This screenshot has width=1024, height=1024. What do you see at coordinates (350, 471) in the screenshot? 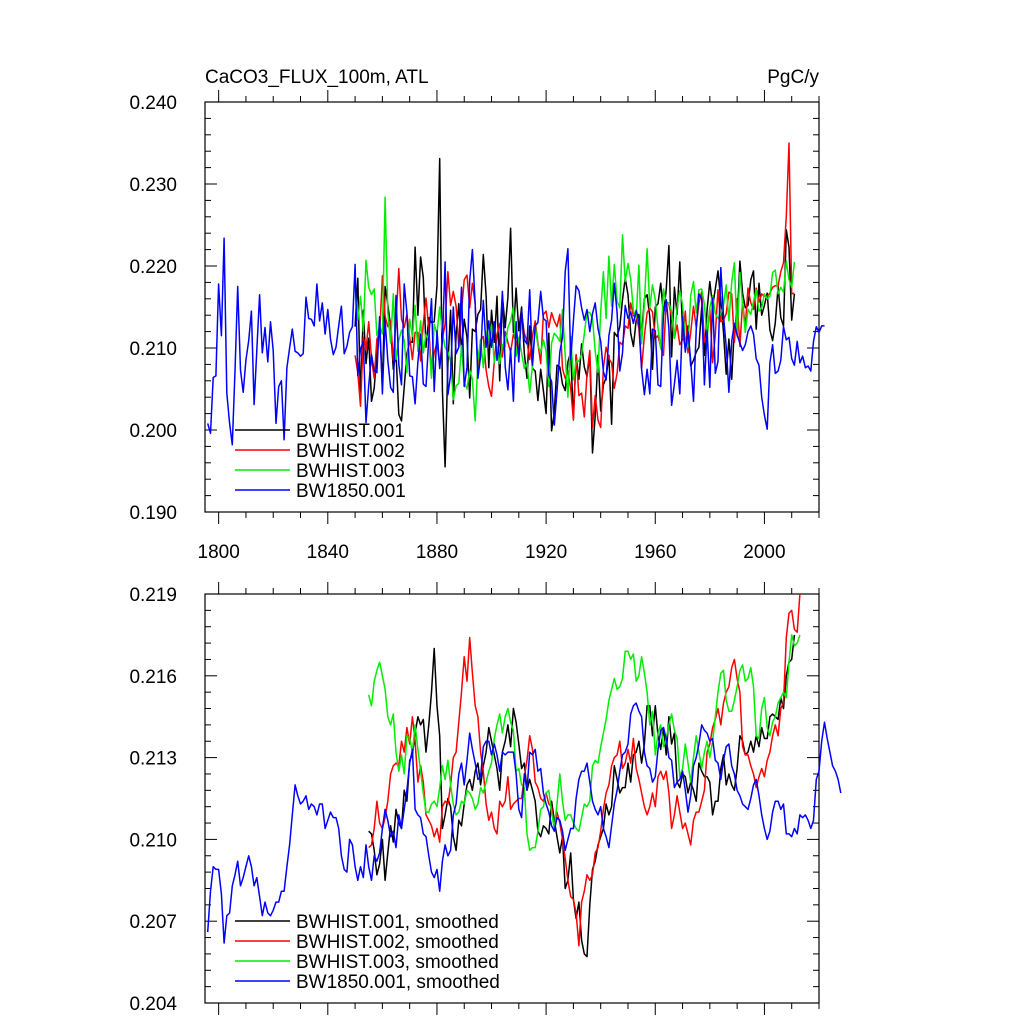
I see `top-legend-label: BWHIST.003` at bounding box center [350, 471].